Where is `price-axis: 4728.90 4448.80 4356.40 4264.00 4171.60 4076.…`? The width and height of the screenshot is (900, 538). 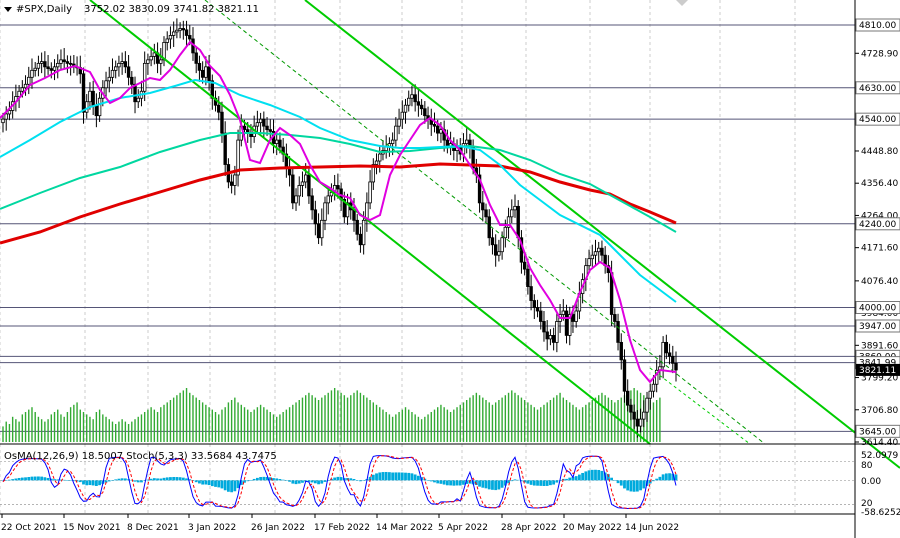 price-axis: 4728.90 4448.80 4356.40 4264.00 4171.60 4076.… is located at coordinates (876, 248).